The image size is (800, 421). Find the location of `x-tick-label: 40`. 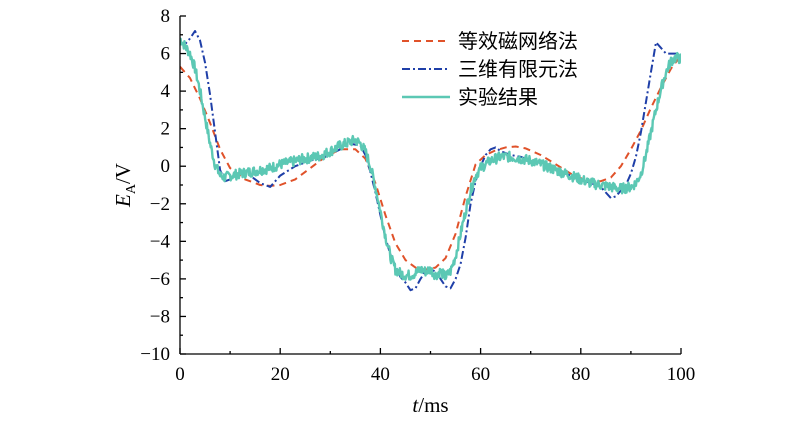

x-tick-label: 40 is located at coordinates (380, 374).